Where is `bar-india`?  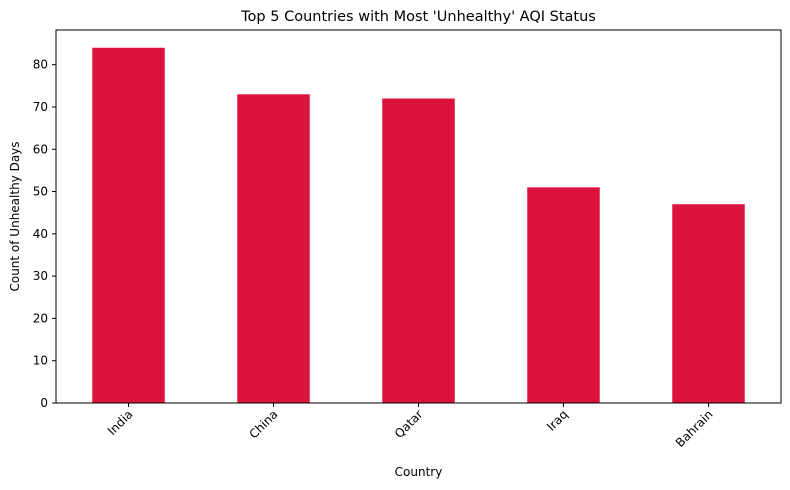 bar-india is located at coordinates (128, 225).